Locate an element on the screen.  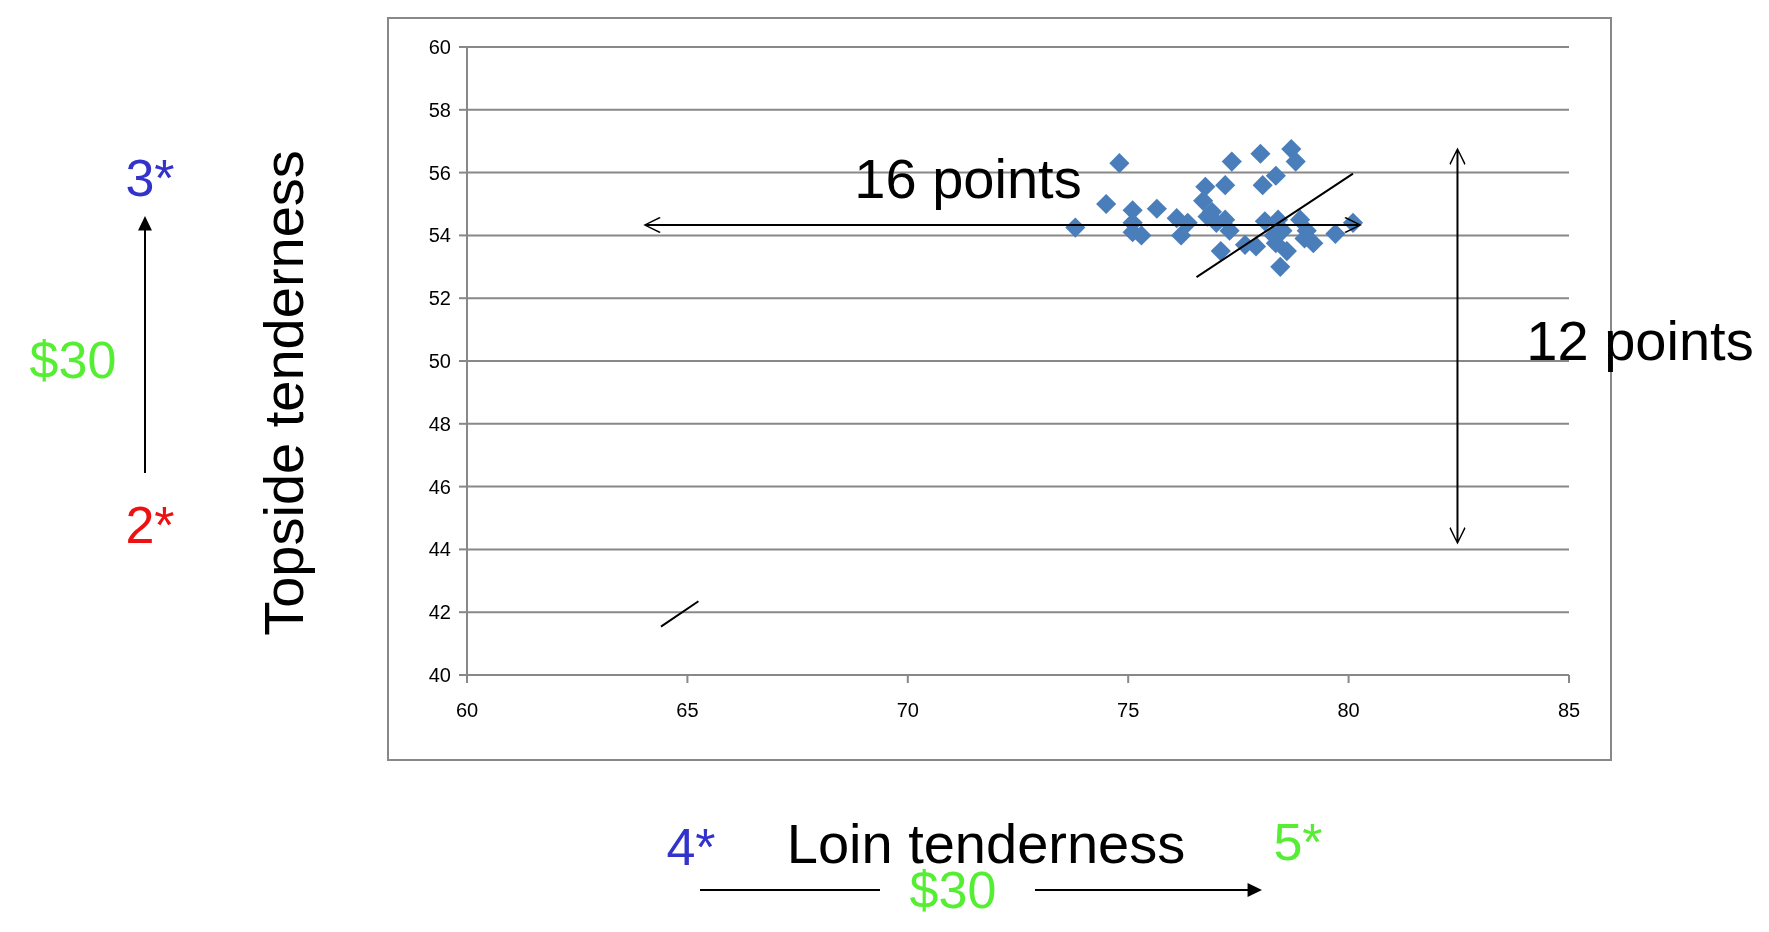
y-tick-label: 46 is located at coordinates (439, 486).